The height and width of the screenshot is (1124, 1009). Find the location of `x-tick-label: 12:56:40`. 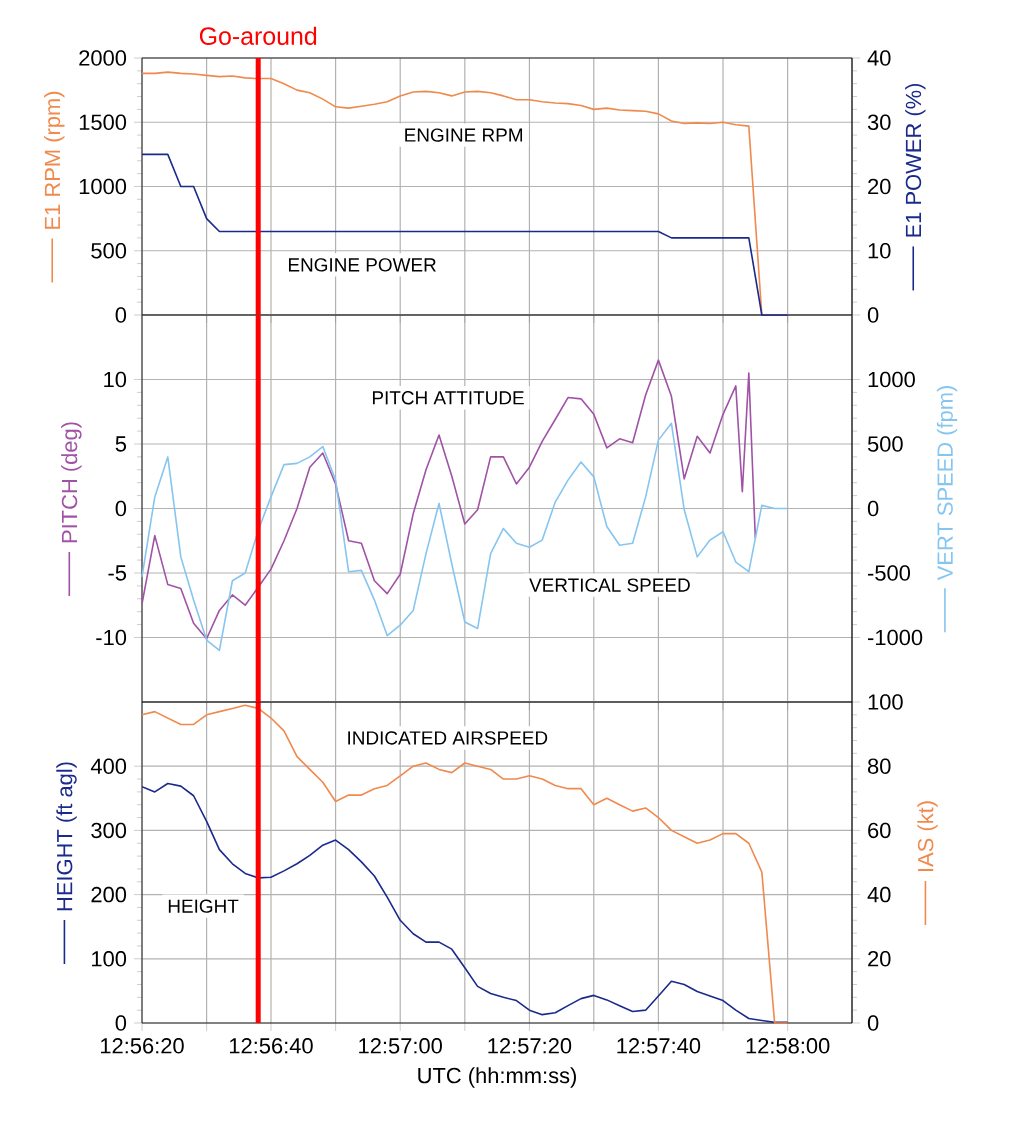

x-tick-label: 12:56:40 is located at coordinates (271, 1046).